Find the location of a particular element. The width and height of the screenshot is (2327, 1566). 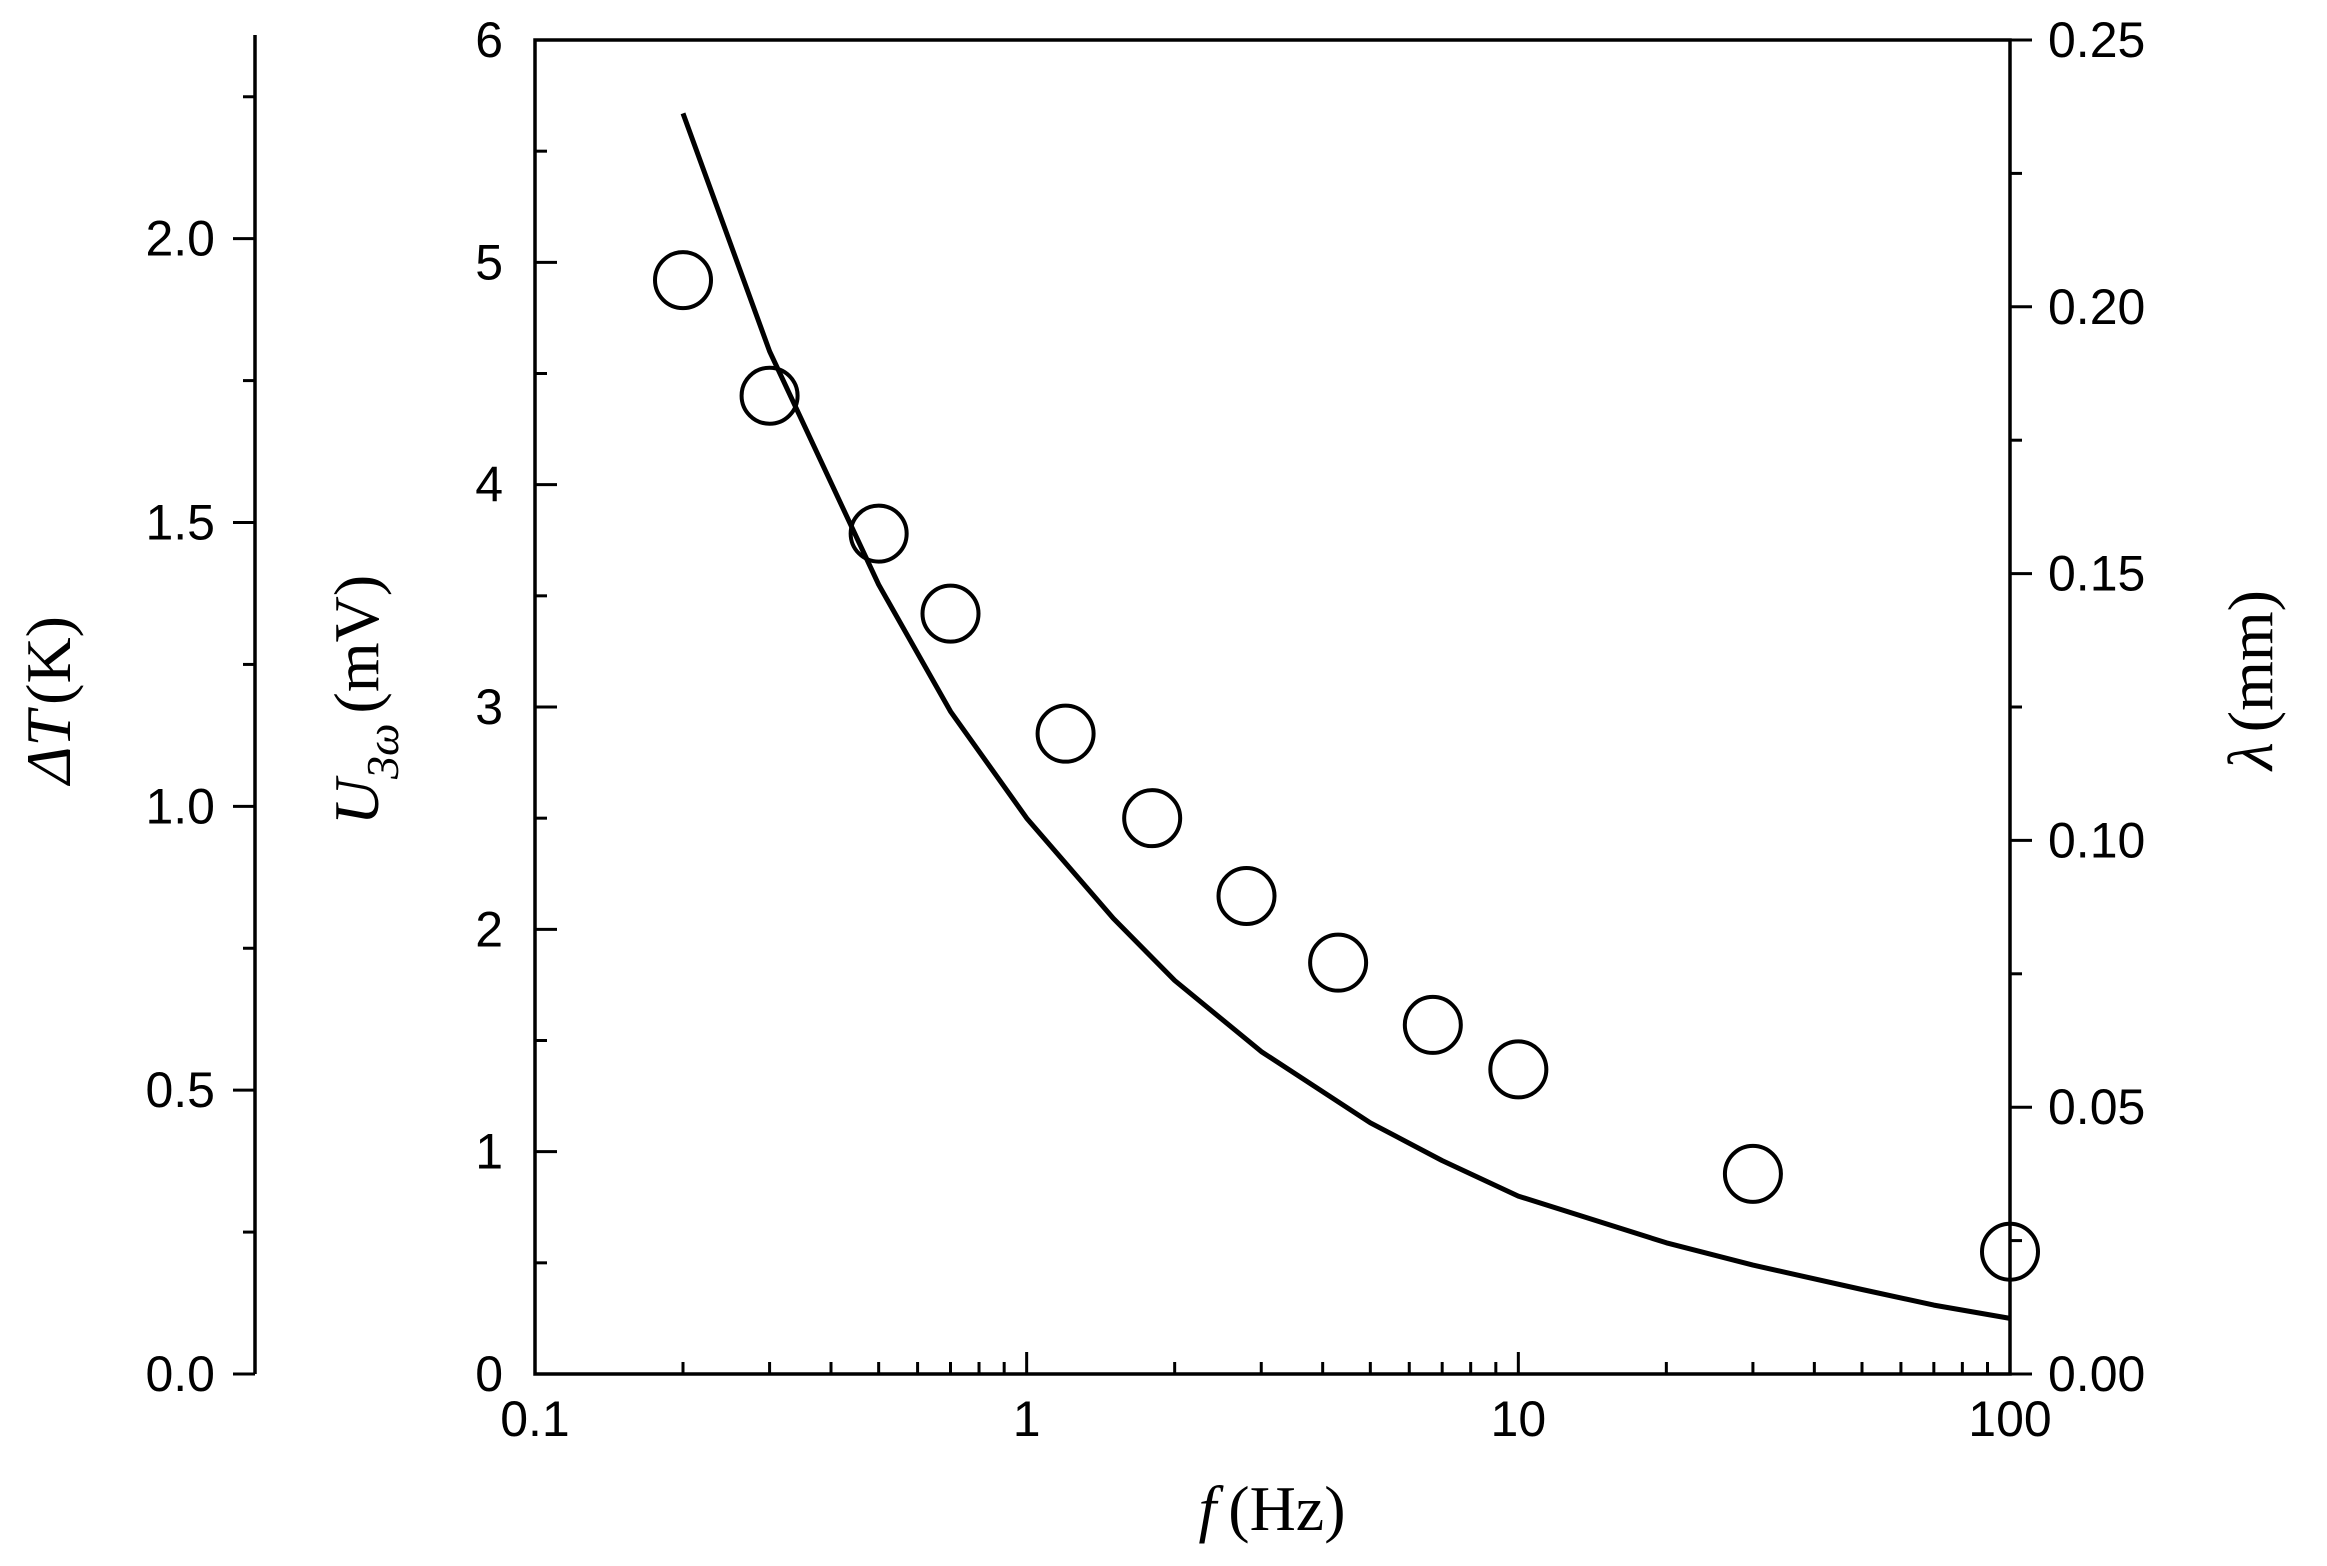

u3w-symbol: U is located at coordinates (356, 800).